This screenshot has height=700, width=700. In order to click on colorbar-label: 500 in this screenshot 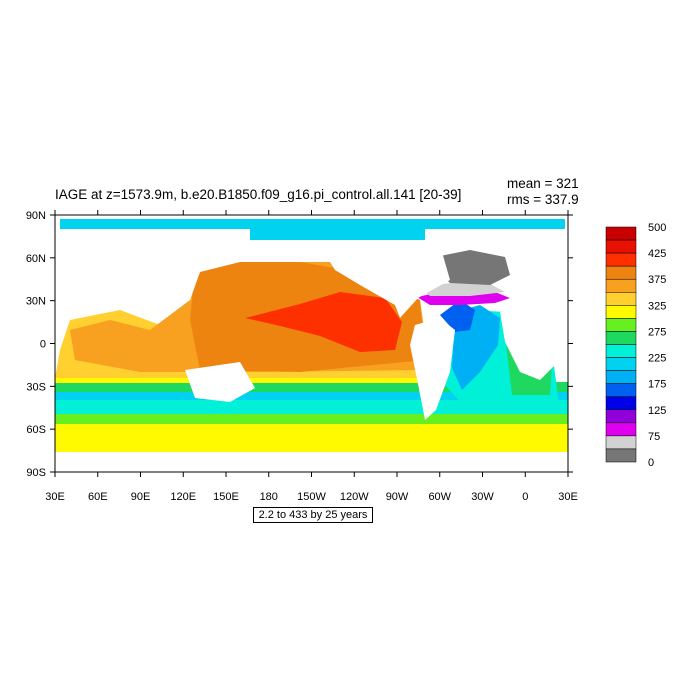, I will do `click(657, 228)`.